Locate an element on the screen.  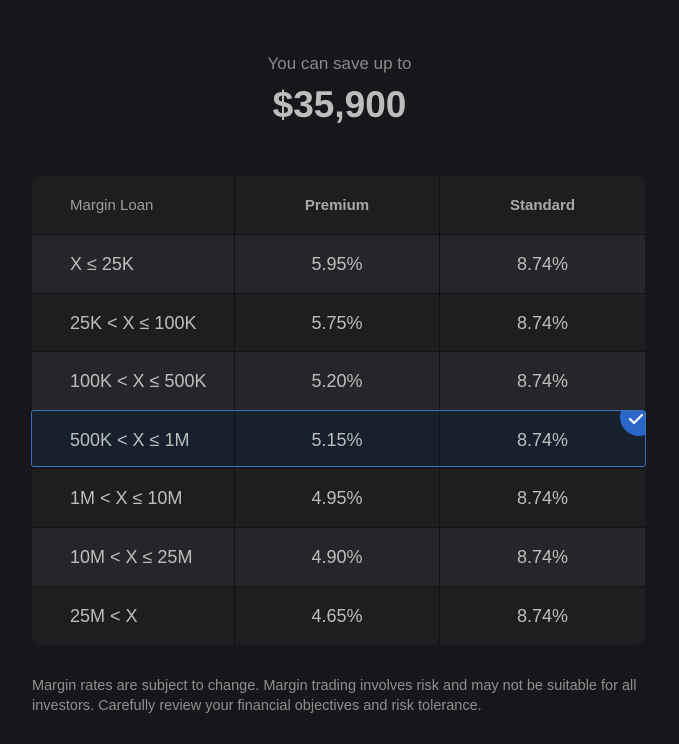
premium-rate-cell: 5.75% is located at coordinates (336, 323).